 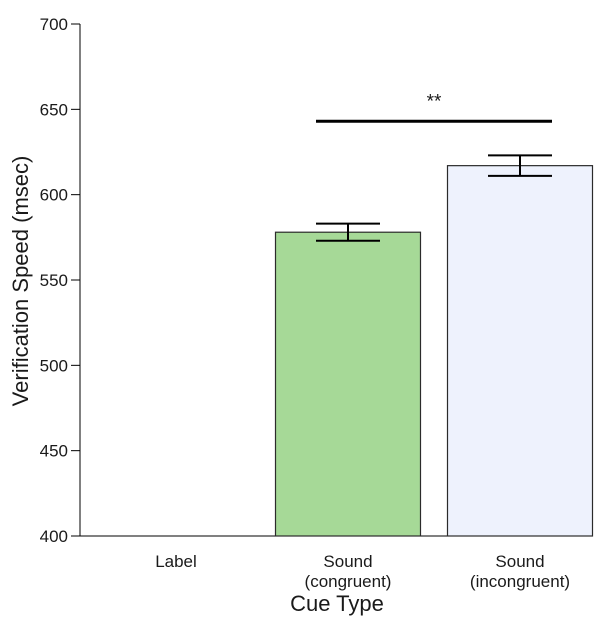 I want to click on y-tick-label: 600, so click(x=54, y=195).